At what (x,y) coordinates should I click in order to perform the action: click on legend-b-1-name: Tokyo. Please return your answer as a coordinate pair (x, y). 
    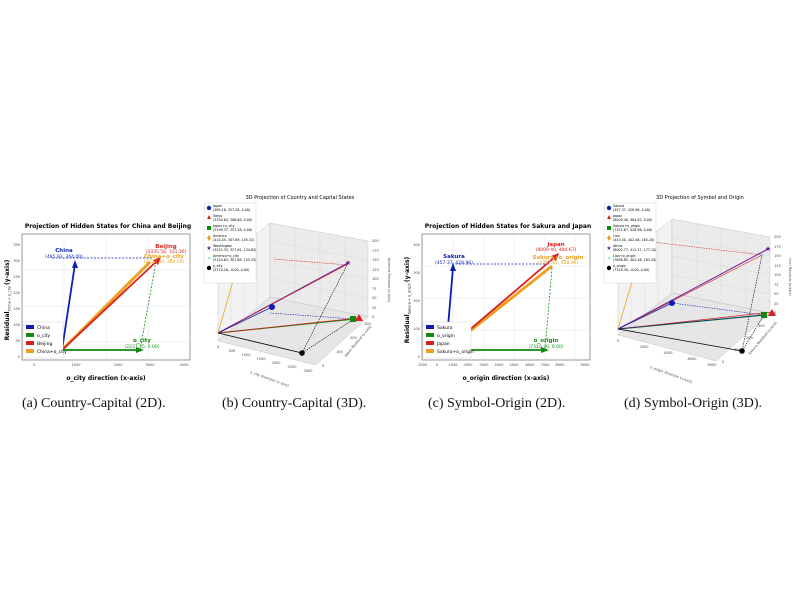
    Looking at the image, I should click on (217, 216).